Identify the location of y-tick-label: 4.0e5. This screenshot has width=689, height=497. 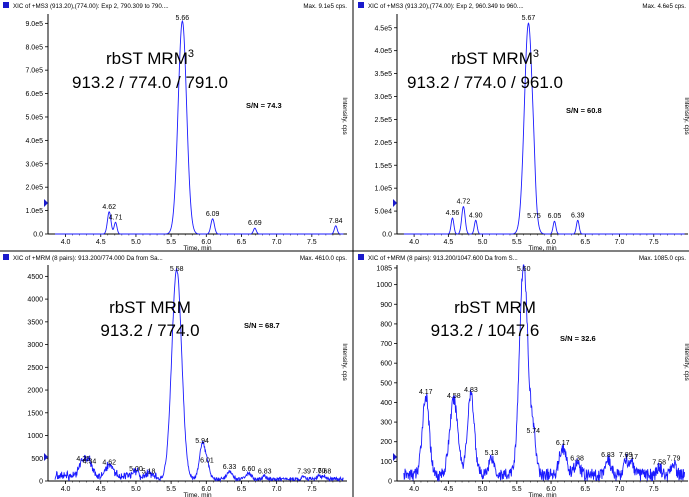
(34, 141).